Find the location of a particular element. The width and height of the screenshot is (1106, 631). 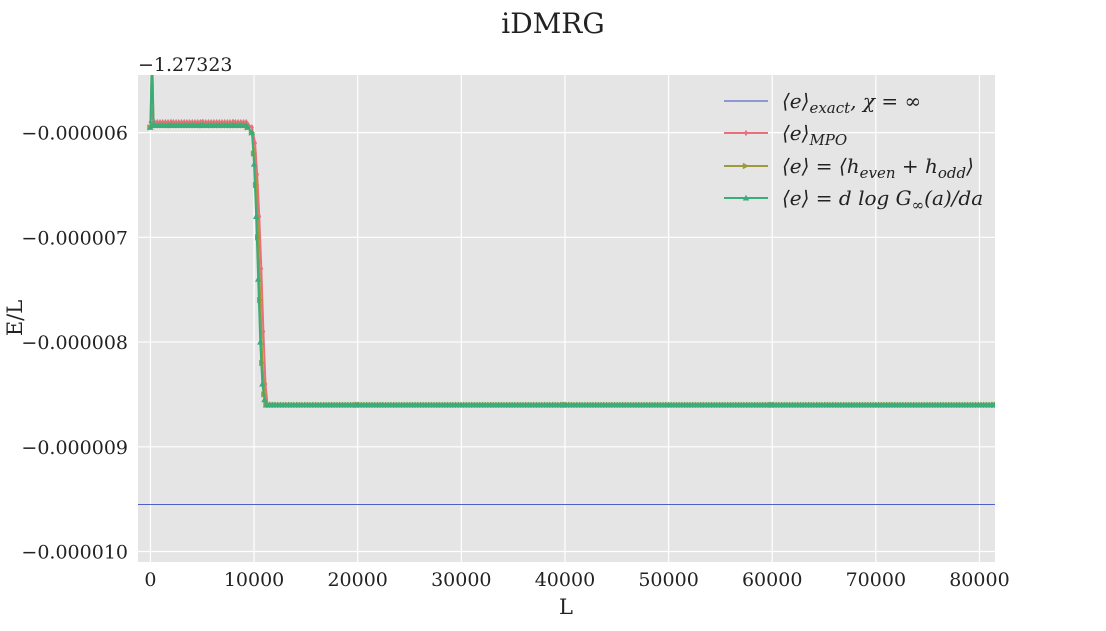

legend-text-part: ⟨e⟩ = ⟨h is located at coordinates (821, 166).